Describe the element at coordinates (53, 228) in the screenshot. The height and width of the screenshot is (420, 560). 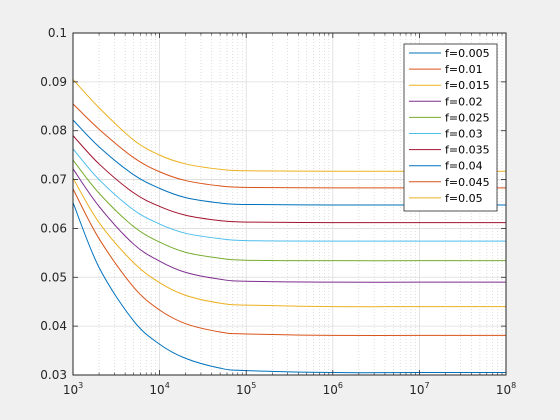
I see `y-tick-label: 0.06` at that location.